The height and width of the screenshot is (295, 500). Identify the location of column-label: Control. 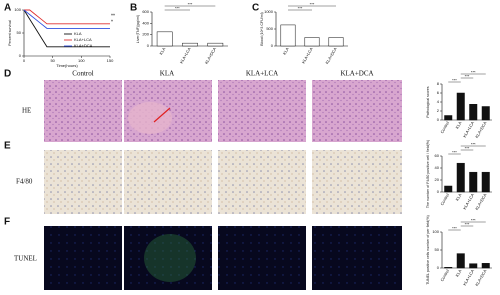
(82, 74).